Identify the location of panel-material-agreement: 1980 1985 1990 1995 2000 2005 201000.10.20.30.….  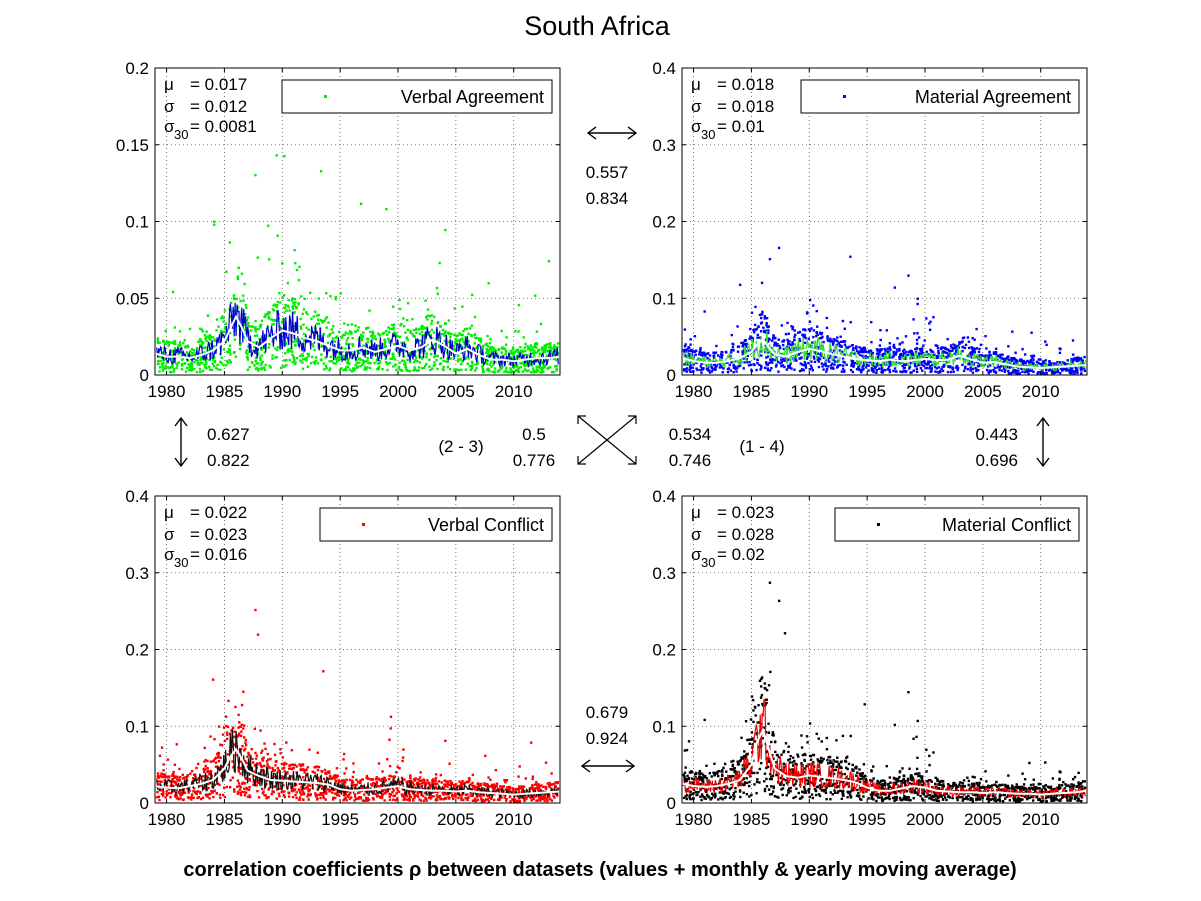
(870, 230).